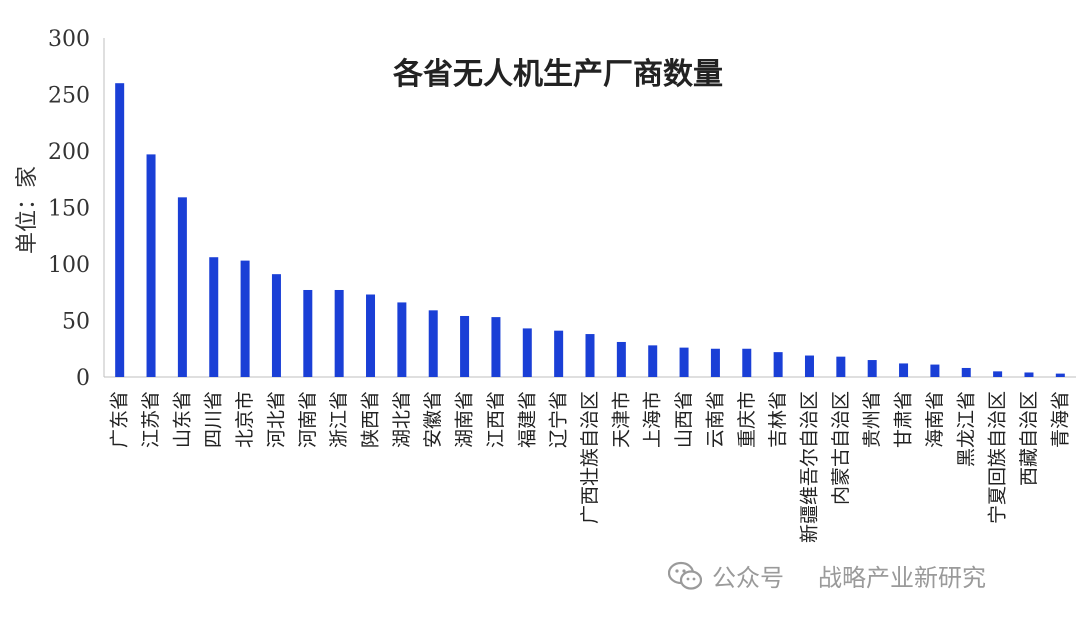 Image resolution: width=1080 pixels, height=620 pixels. Describe the element at coordinates (69, 265) in the screenshot. I see `y-tick-label: 100` at that location.